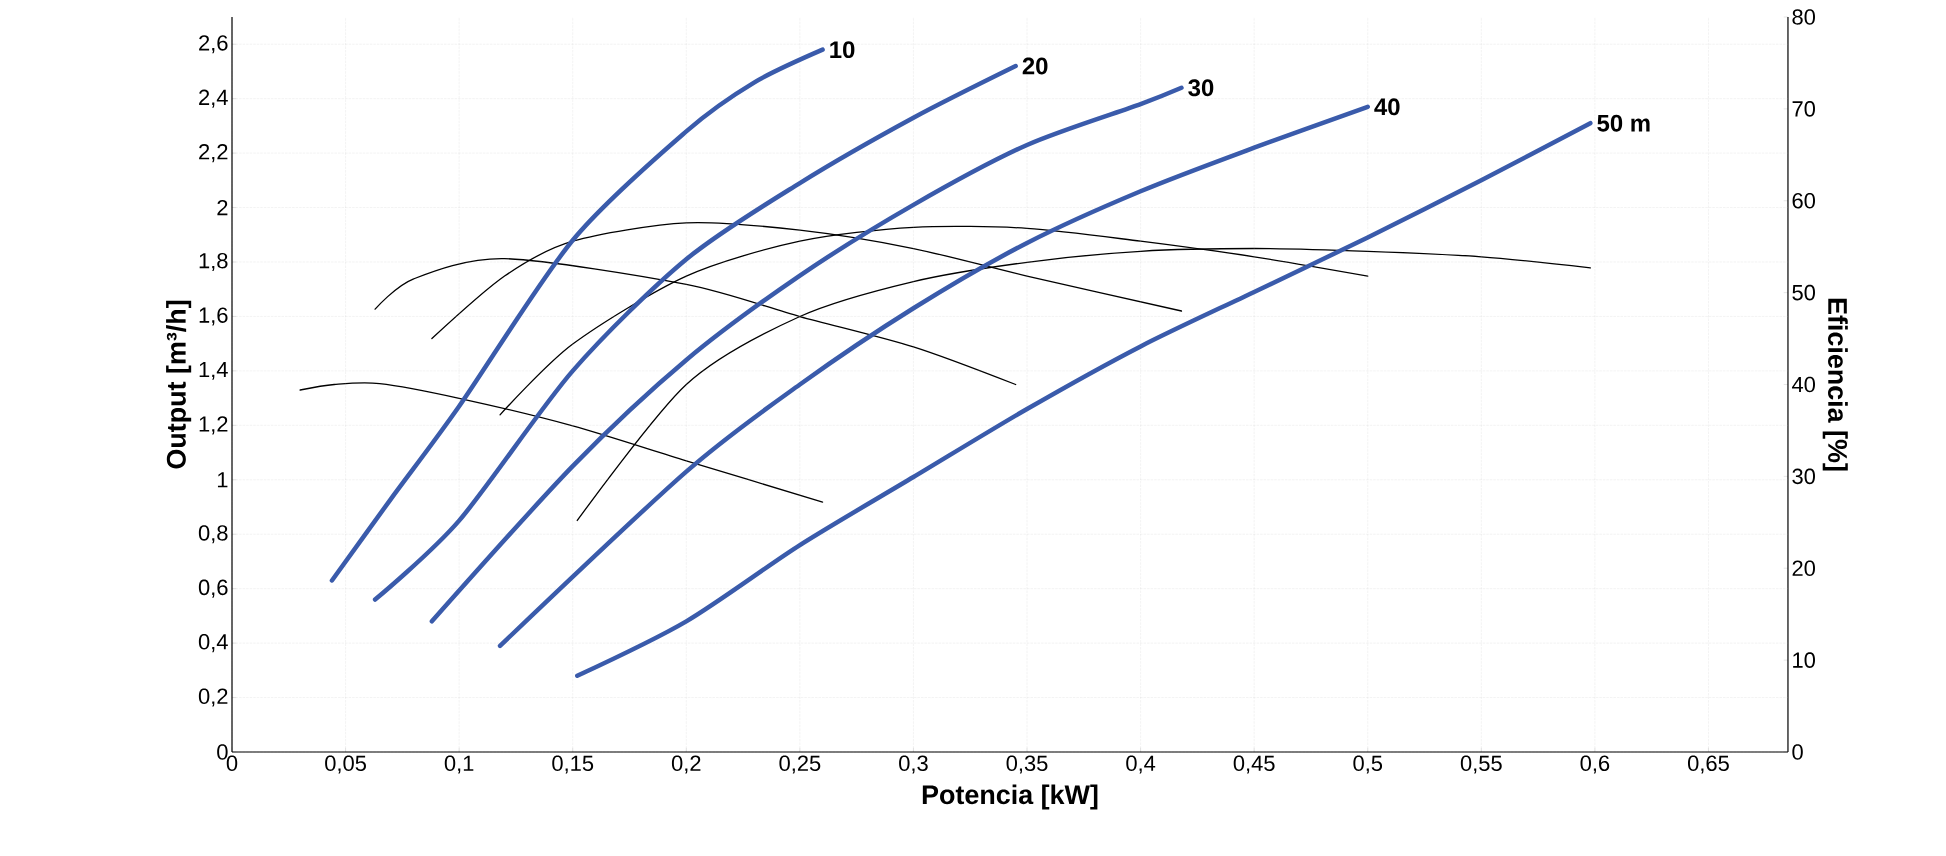 The image size is (1946, 856). What do you see at coordinates (179, 384) in the screenshot?
I see `y-axis-title: Output [m³/h]` at bounding box center [179, 384].